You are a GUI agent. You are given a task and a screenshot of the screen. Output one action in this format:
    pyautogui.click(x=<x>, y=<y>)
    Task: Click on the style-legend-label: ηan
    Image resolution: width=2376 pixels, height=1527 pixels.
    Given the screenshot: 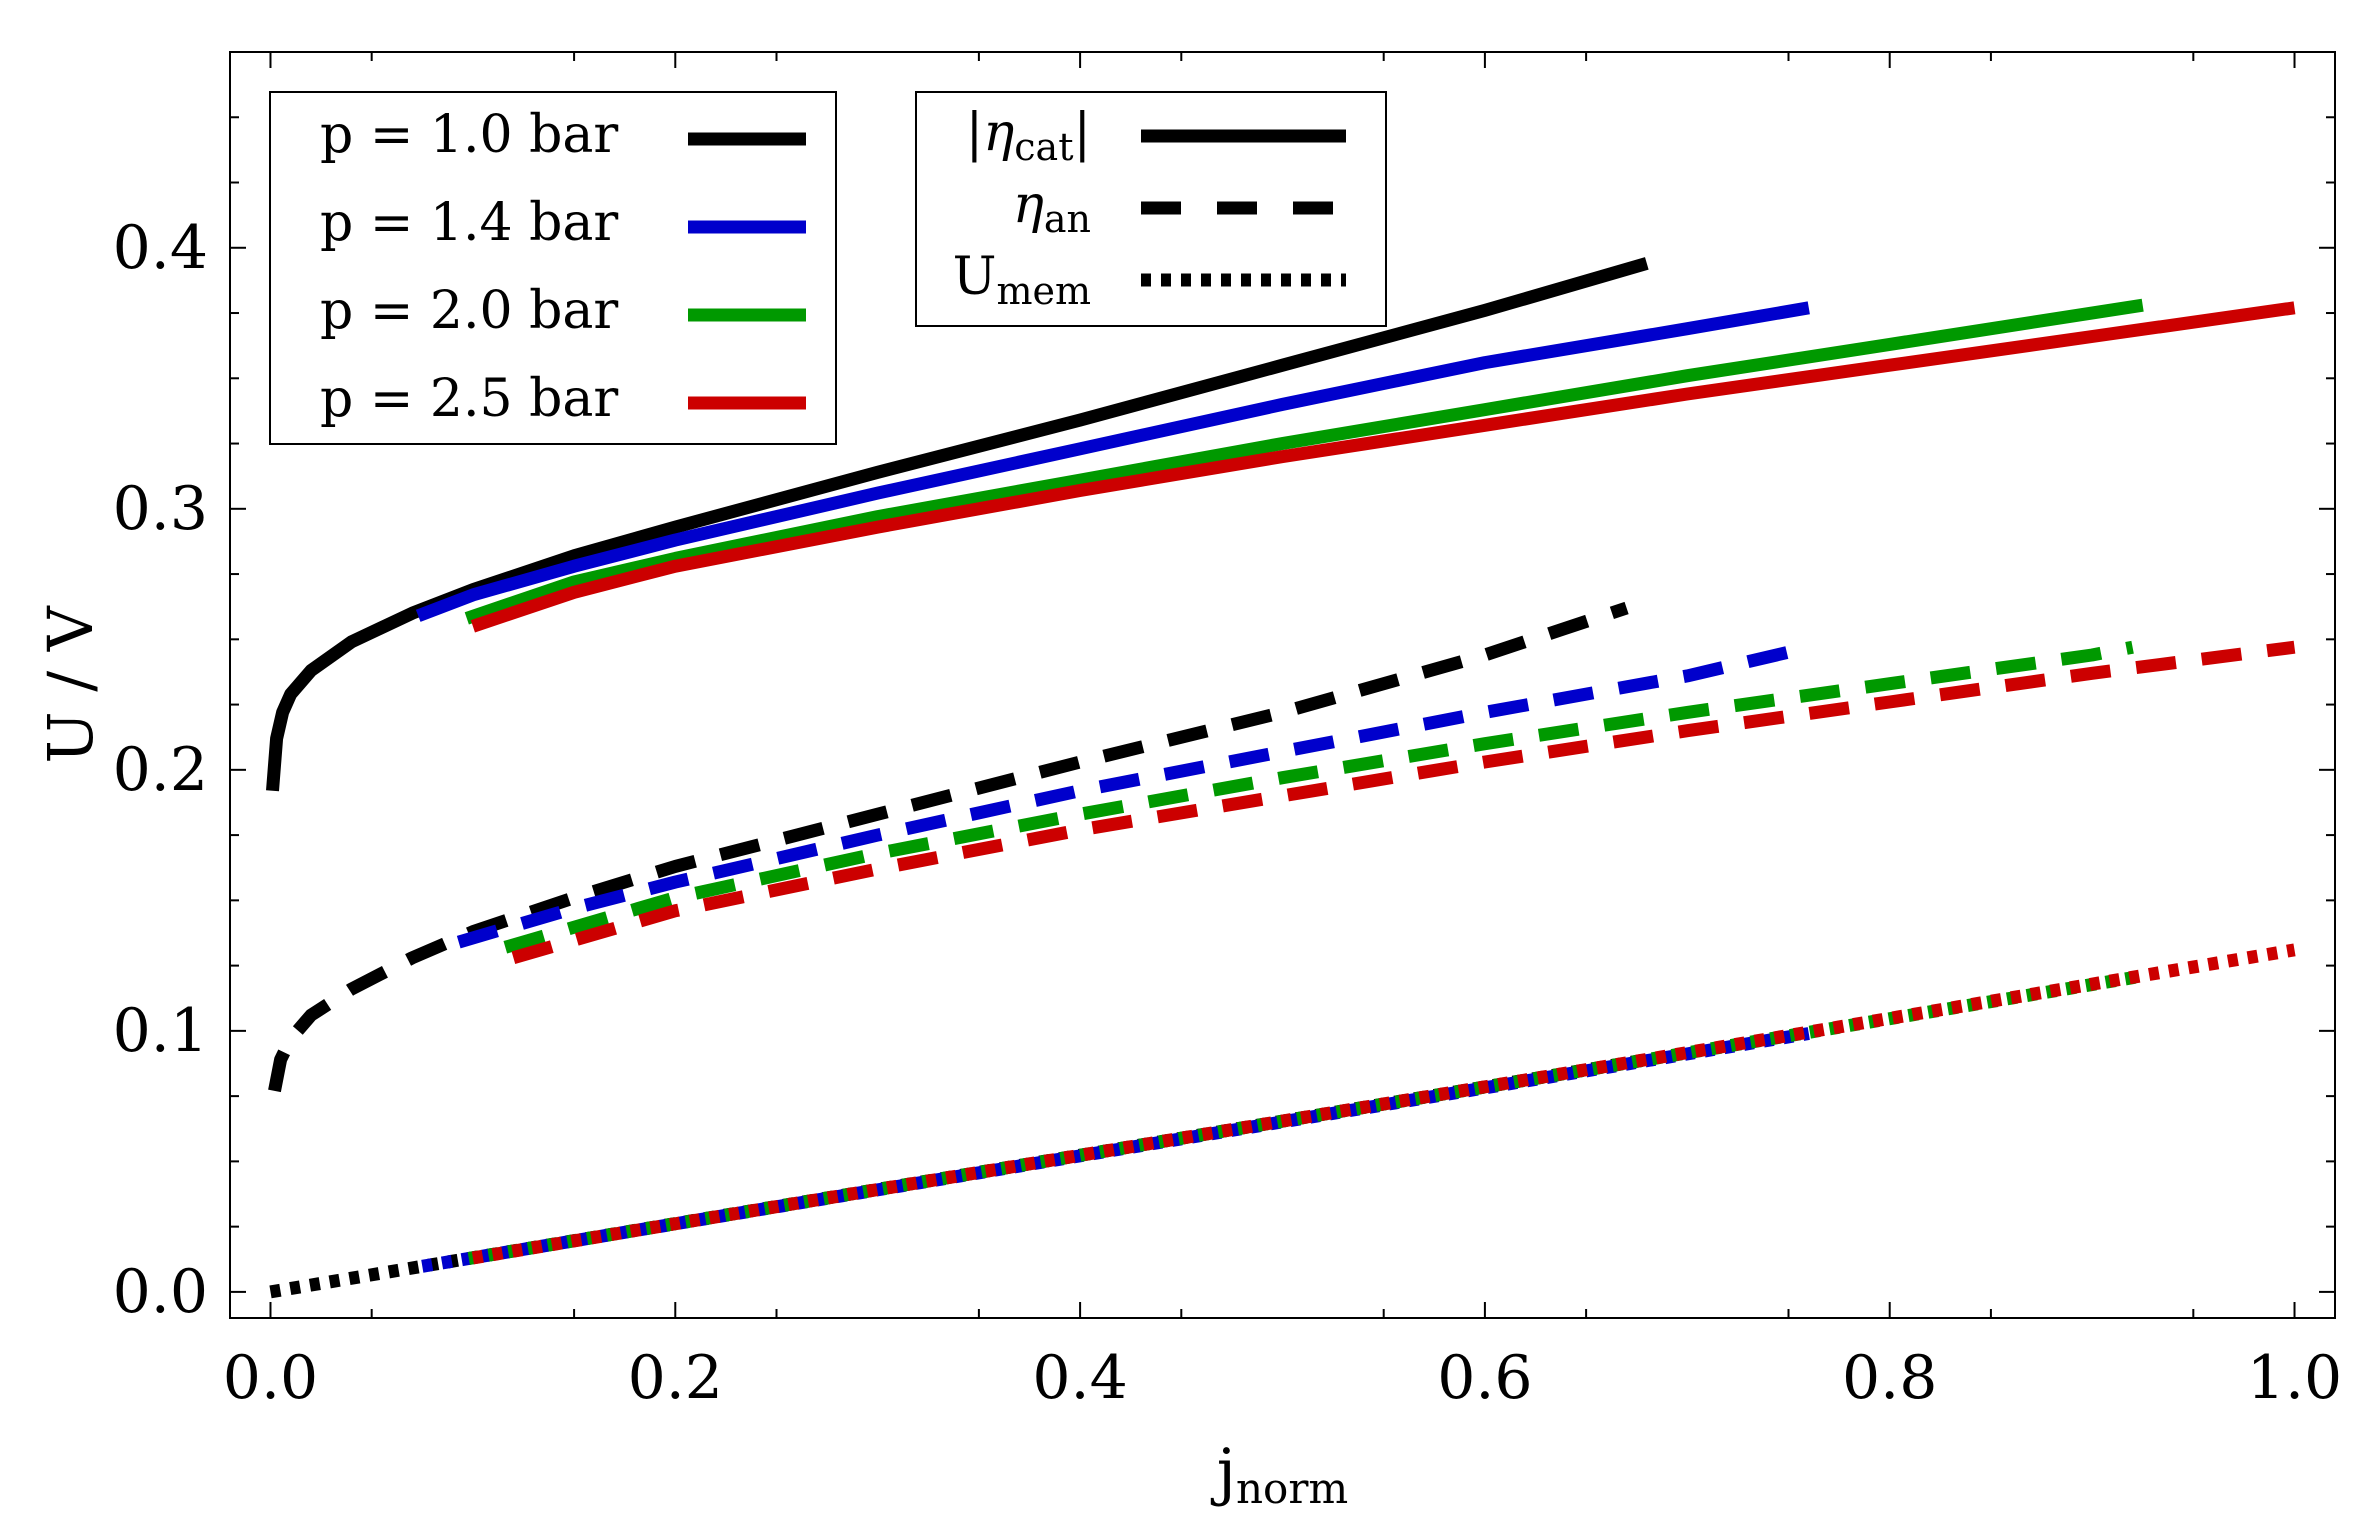 What is the action you would take?
    pyautogui.click(x=1052, y=208)
    